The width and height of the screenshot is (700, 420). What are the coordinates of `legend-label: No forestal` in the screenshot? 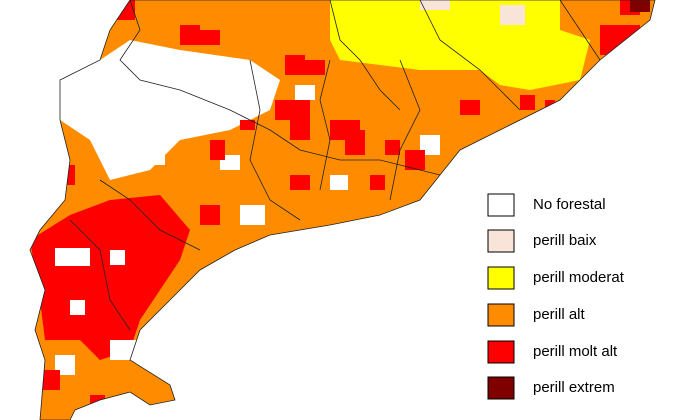 It's located at (569, 204).